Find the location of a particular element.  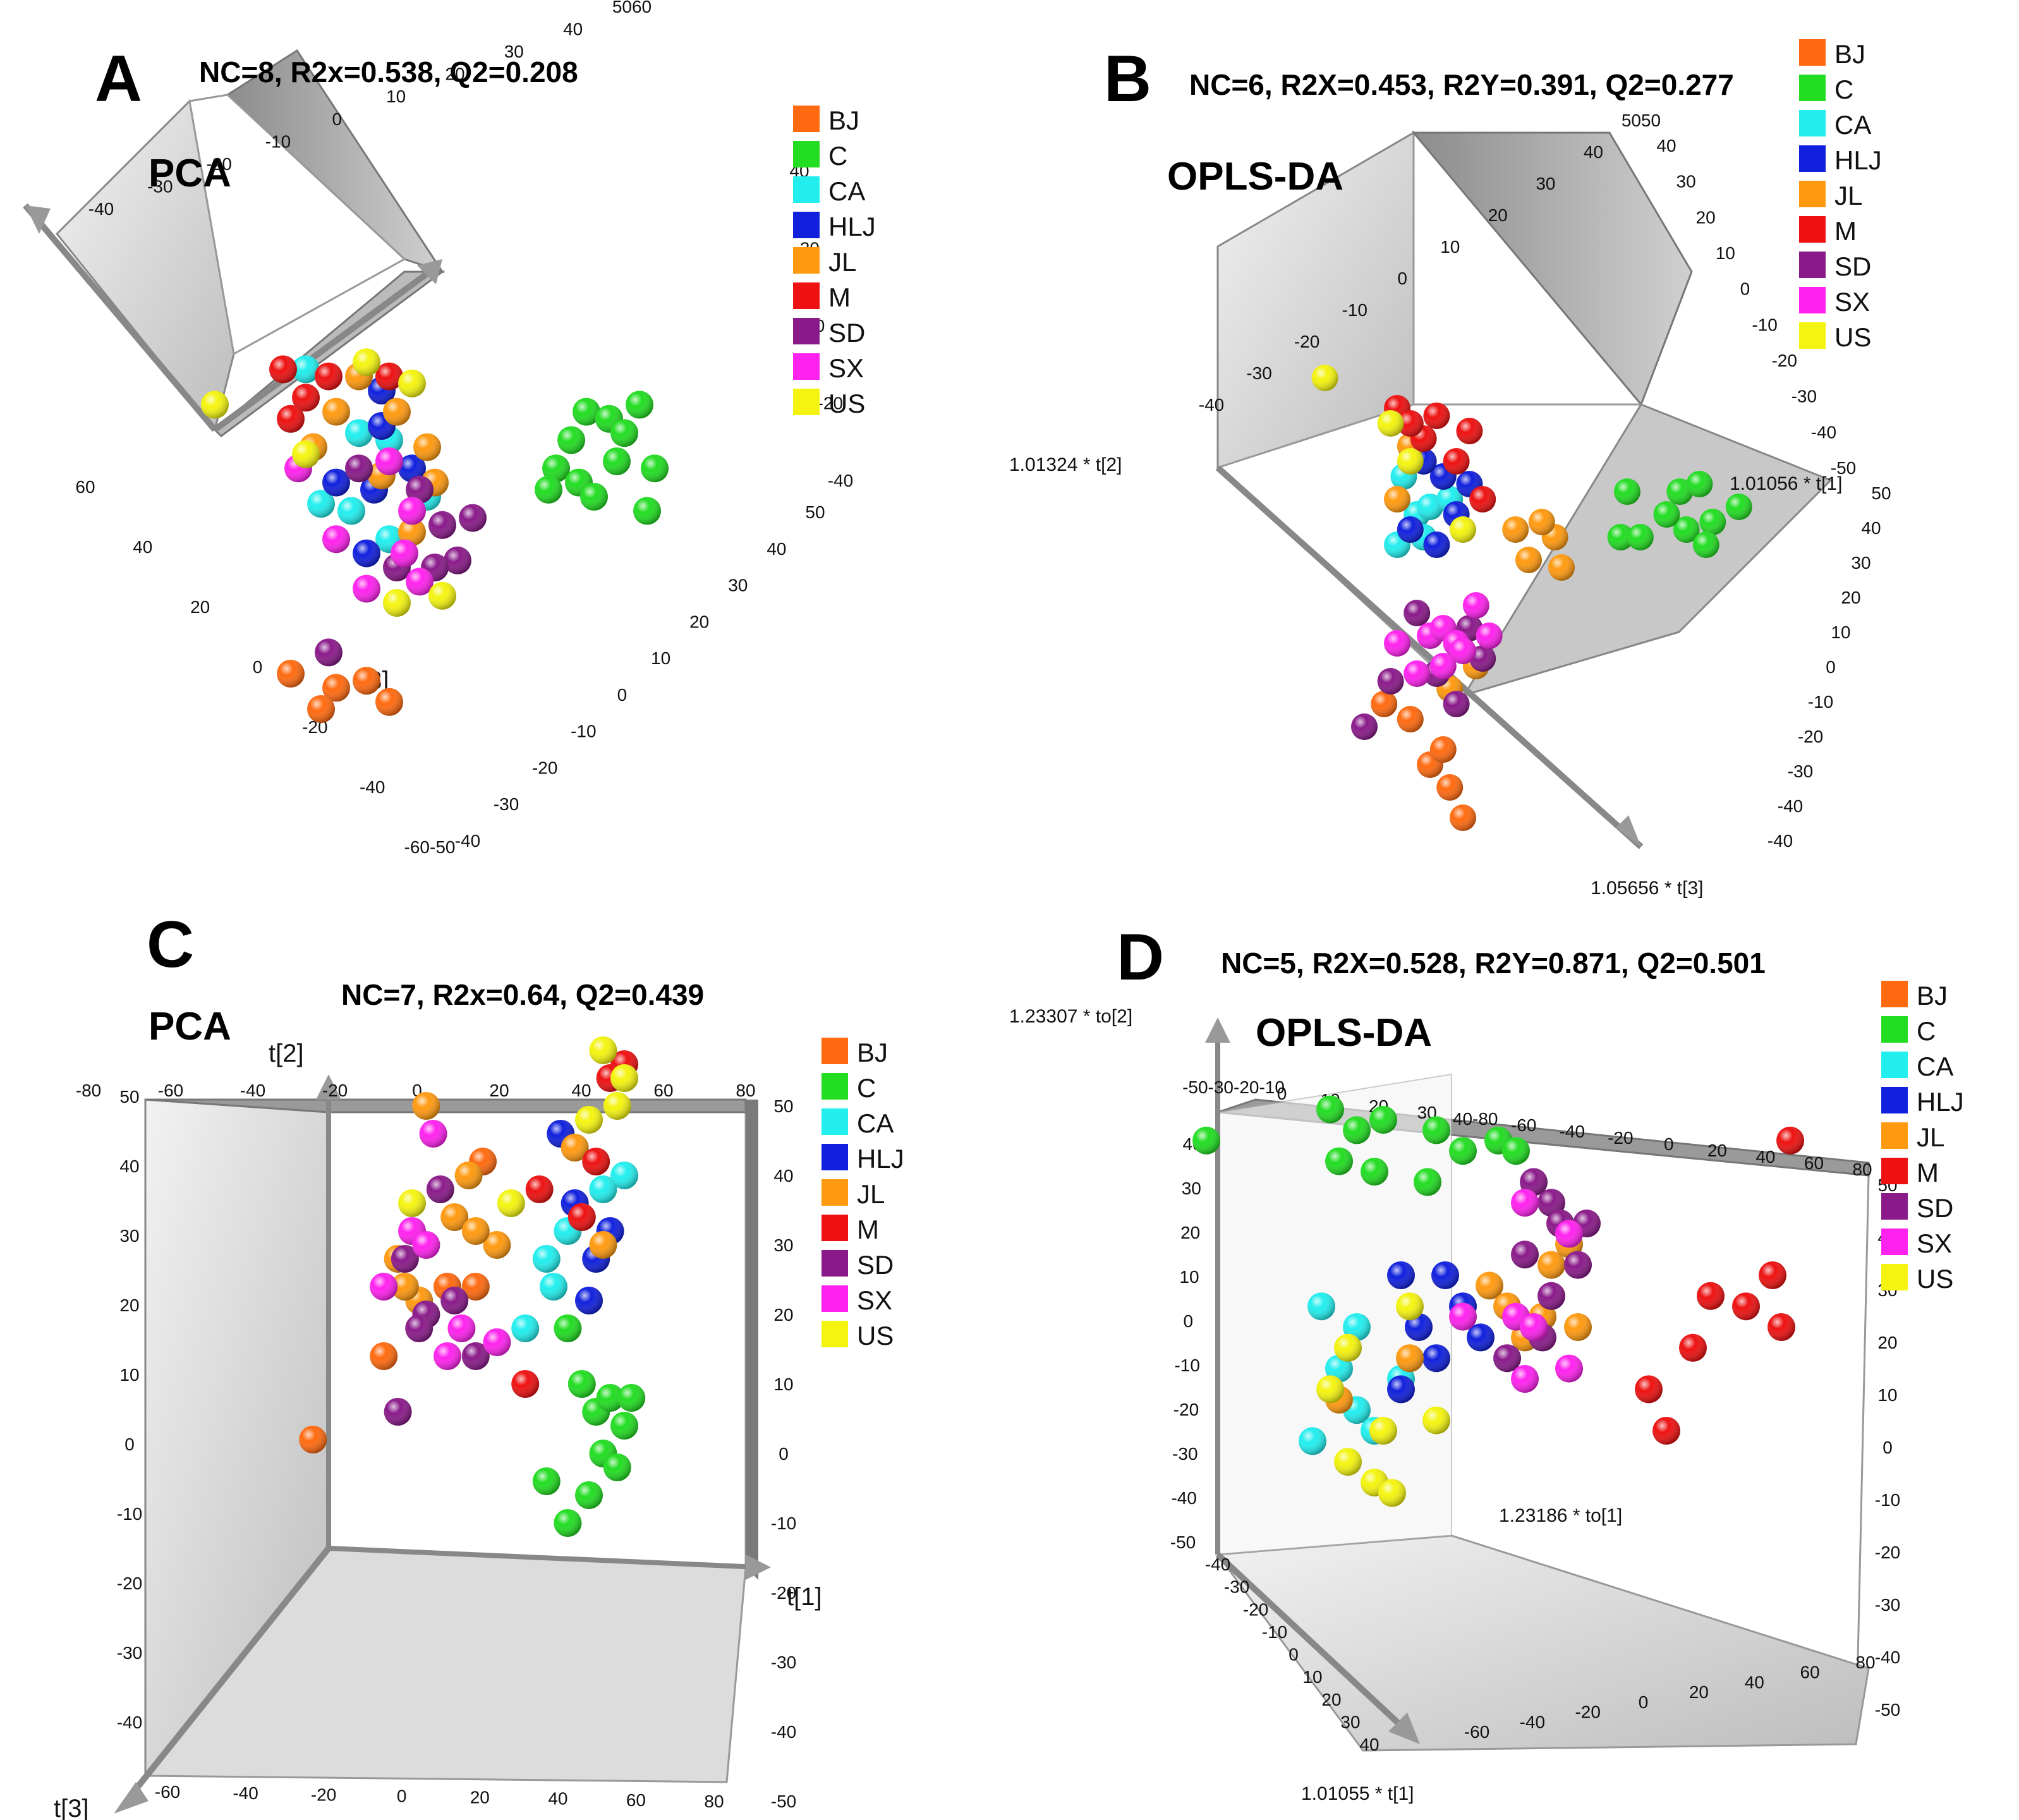

legend-label-m: M is located at coordinates (1928, 1172).